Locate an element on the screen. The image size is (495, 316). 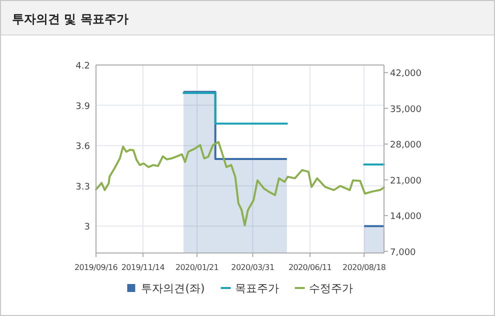
y2-tick-label: 21,000 is located at coordinates (406, 181).